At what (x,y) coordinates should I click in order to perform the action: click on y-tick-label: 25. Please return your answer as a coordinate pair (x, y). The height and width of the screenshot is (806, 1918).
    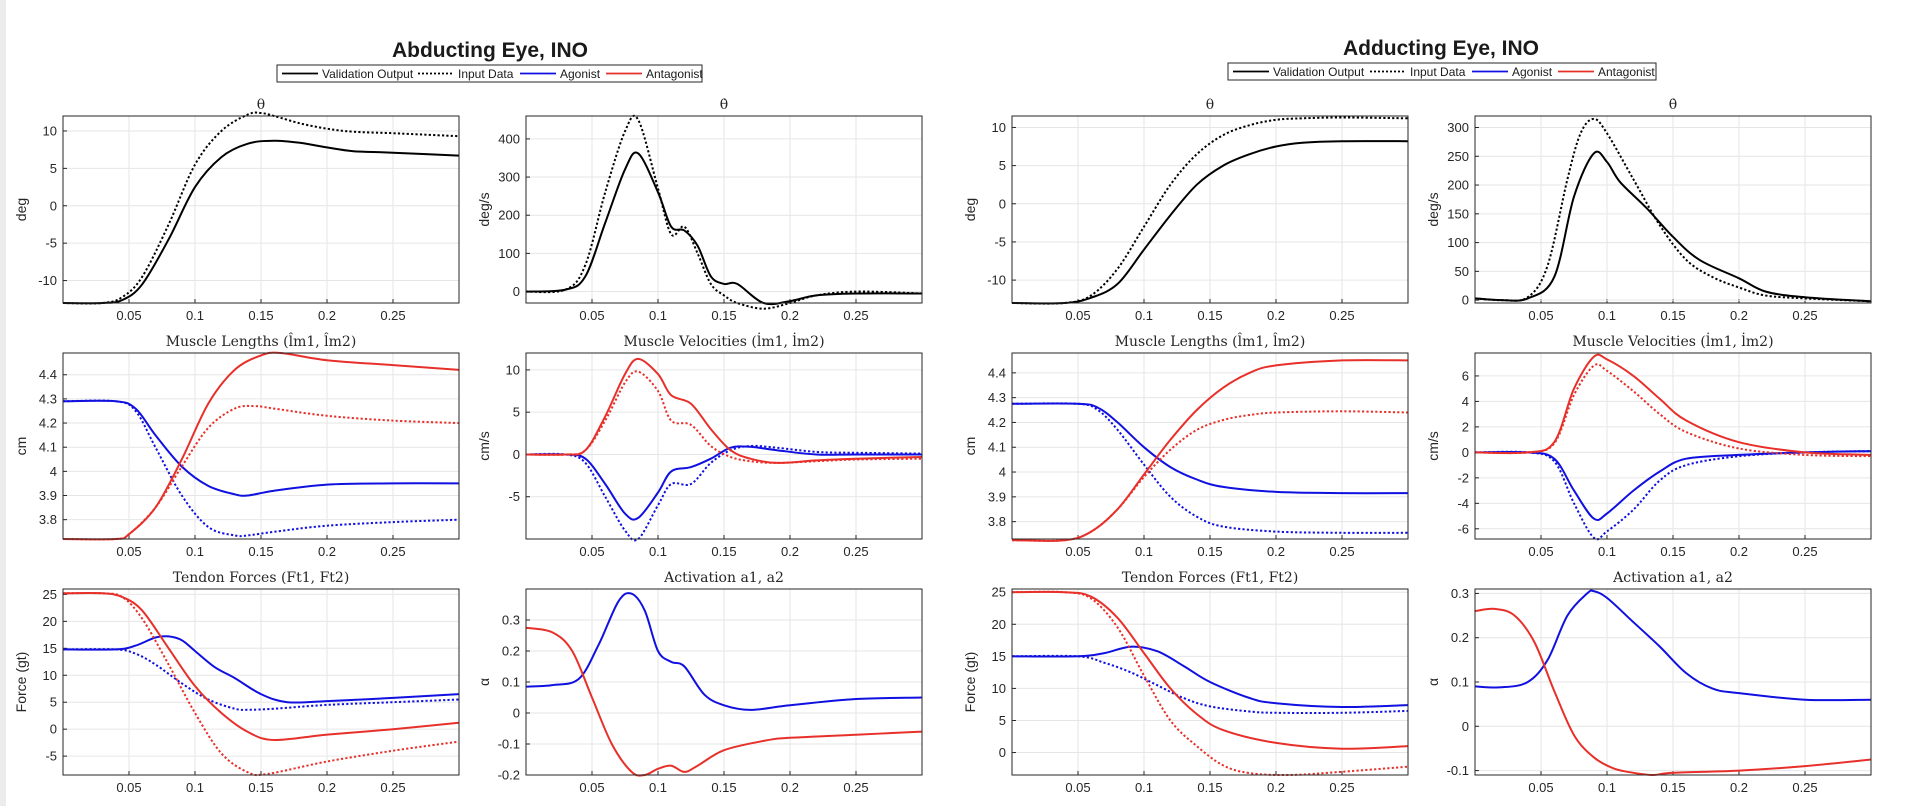
    Looking at the image, I should click on (999, 592).